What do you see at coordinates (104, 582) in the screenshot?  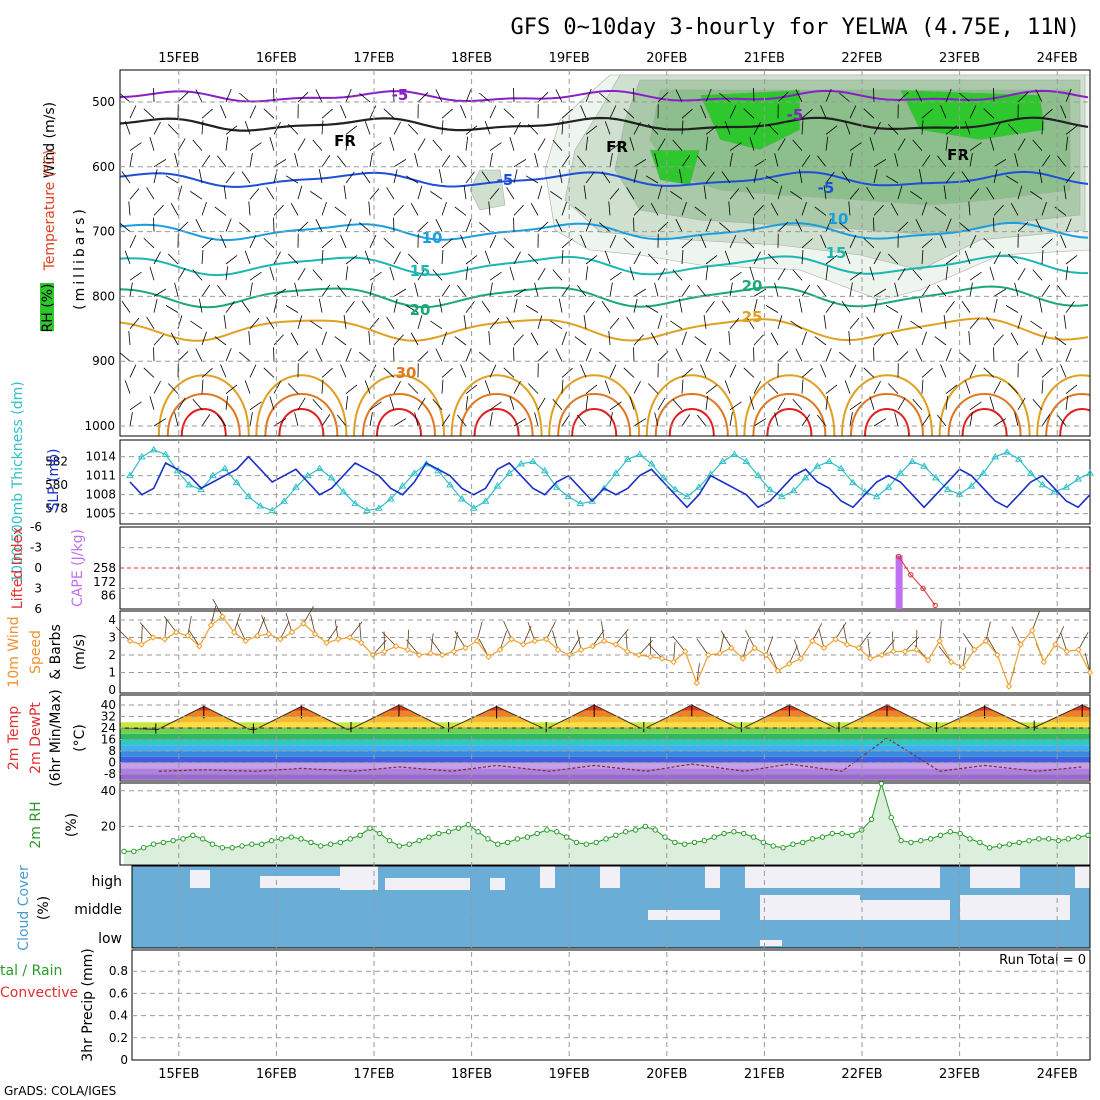 I see `cape-tick: 172` at bounding box center [104, 582].